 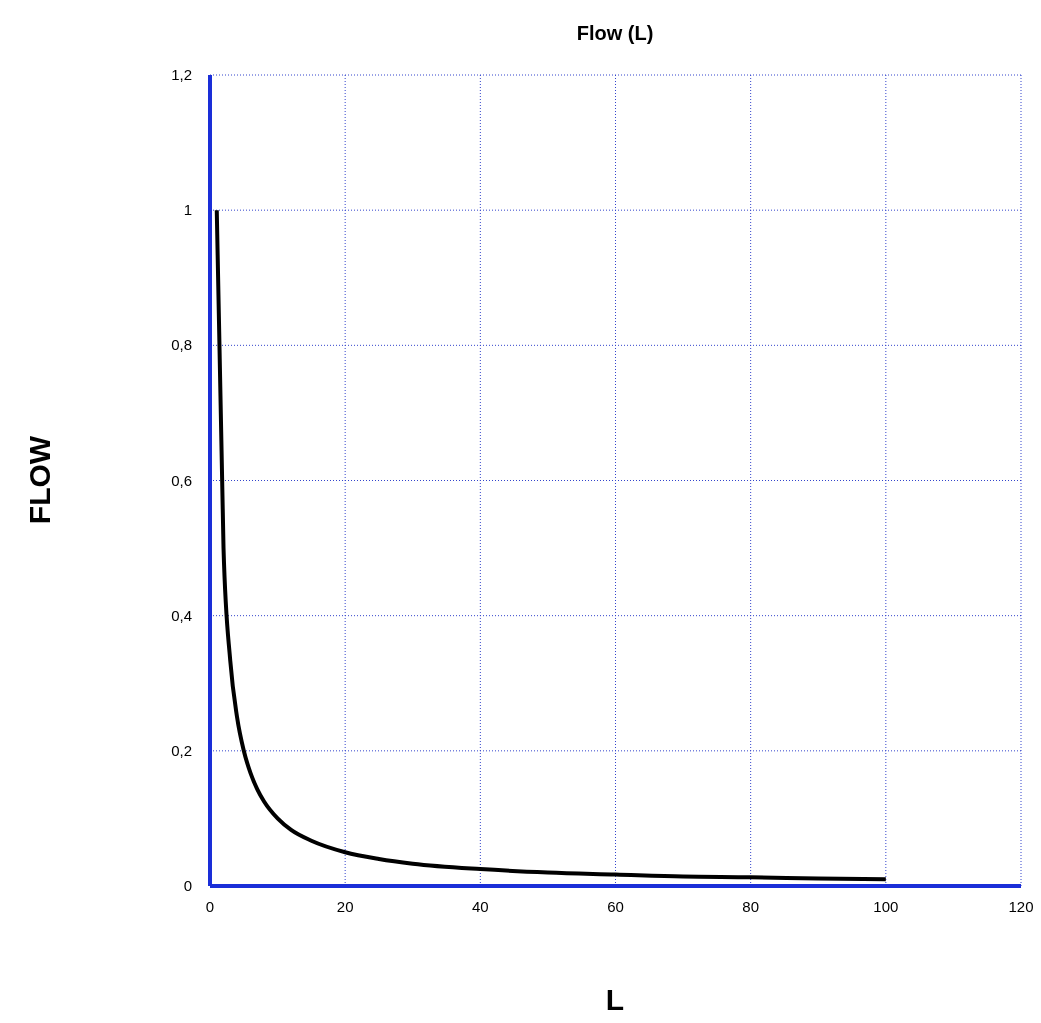 What do you see at coordinates (210, 906) in the screenshot?
I see `x-tick-label: 0` at bounding box center [210, 906].